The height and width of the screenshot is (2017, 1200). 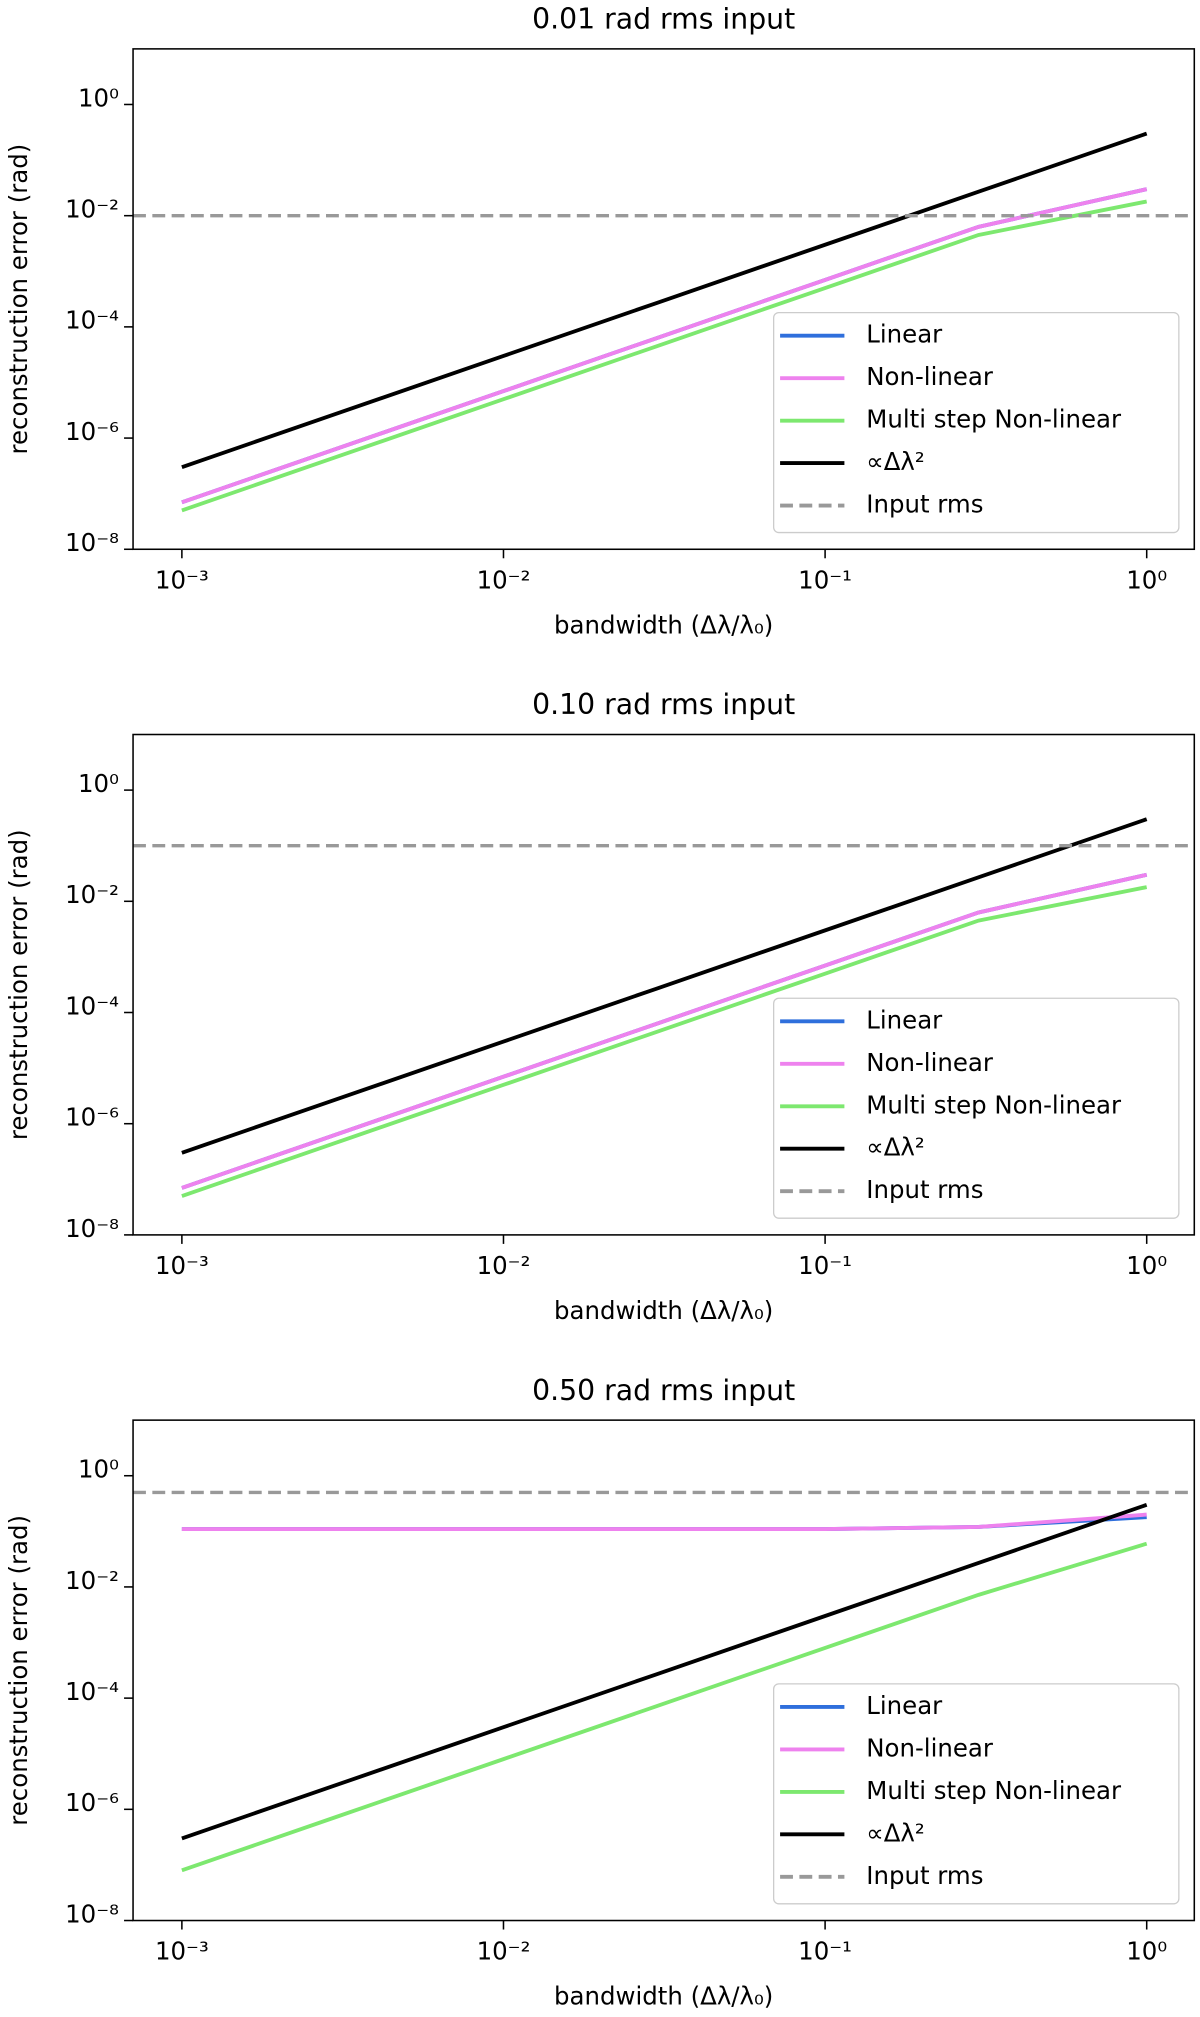 What do you see at coordinates (663, 19) in the screenshot?
I see `chart-title: 0.01 rad rms input` at bounding box center [663, 19].